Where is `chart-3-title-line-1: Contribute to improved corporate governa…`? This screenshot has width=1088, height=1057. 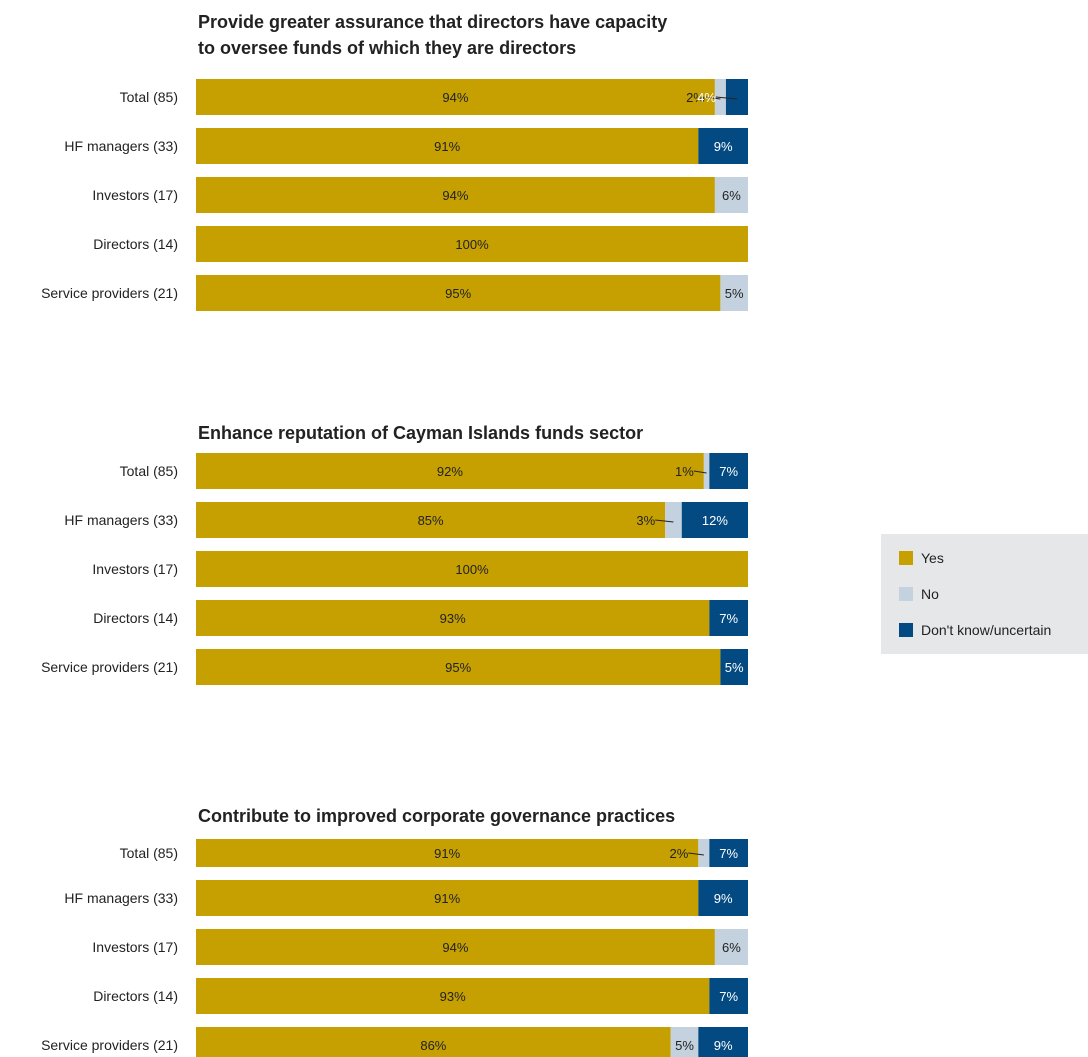
chart-3-title-line-1: Contribute to improved corporate governa… is located at coordinates (436, 816).